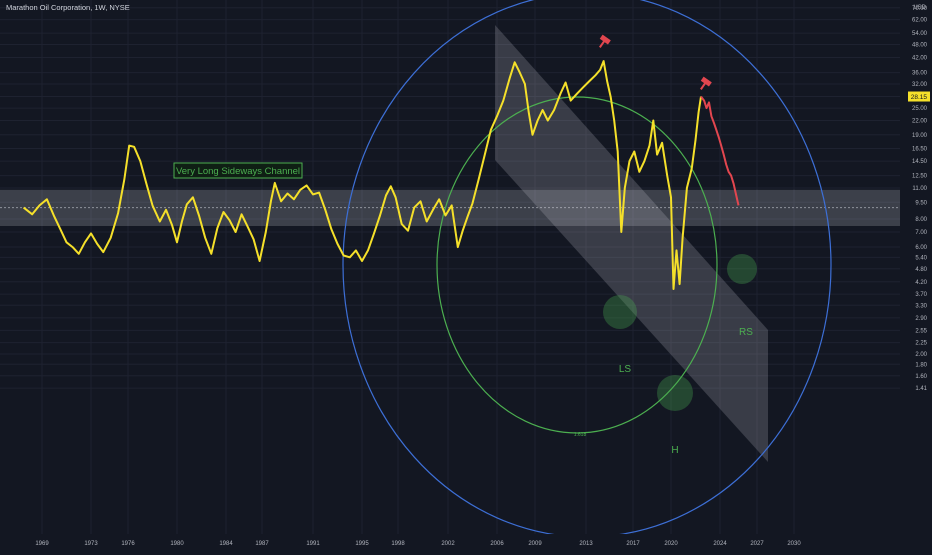 The height and width of the screenshot is (555, 932). I want to click on y-tick-label: 70.00, so click(920, 9).